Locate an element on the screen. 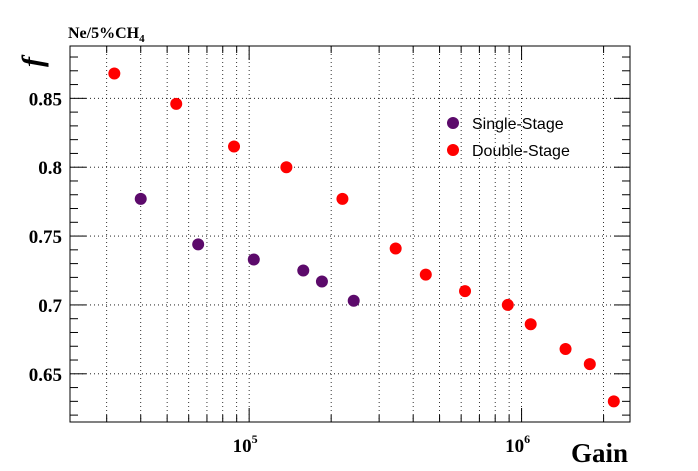 The height and width of the screenshot is (471, 698). chart-title-main: Ne/5%CH is located at coordinates (104, 33).